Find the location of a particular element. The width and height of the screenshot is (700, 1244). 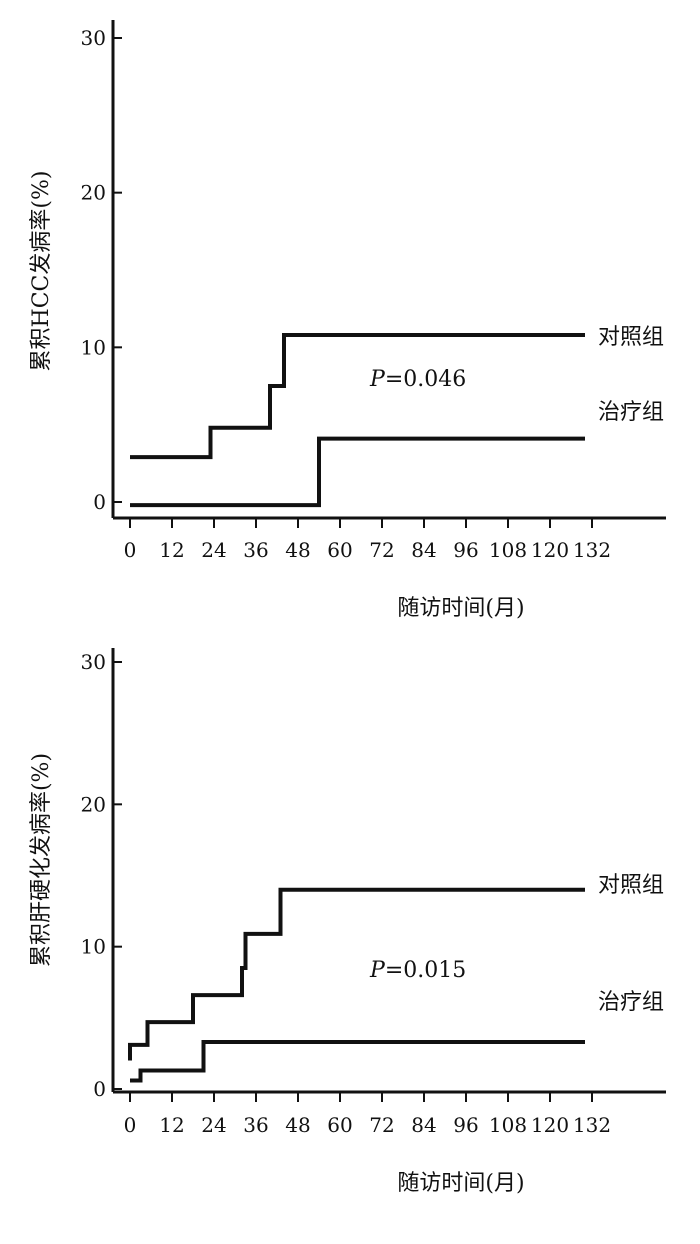

p-value: =0.046 is located at coordinates (425, 379).